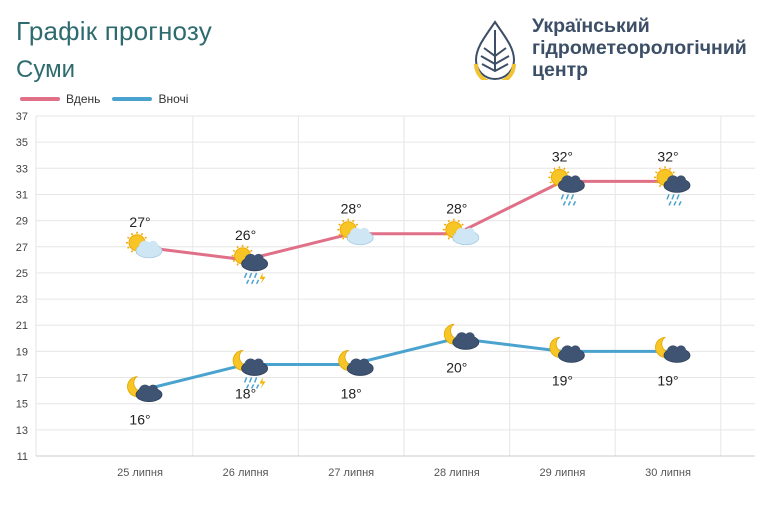 Image resolution: width=779 pixels, height=518 pixels. Describe the element at coordinates (22, 117) in the screenshot. I see `y-tick-label: 37` at that location.